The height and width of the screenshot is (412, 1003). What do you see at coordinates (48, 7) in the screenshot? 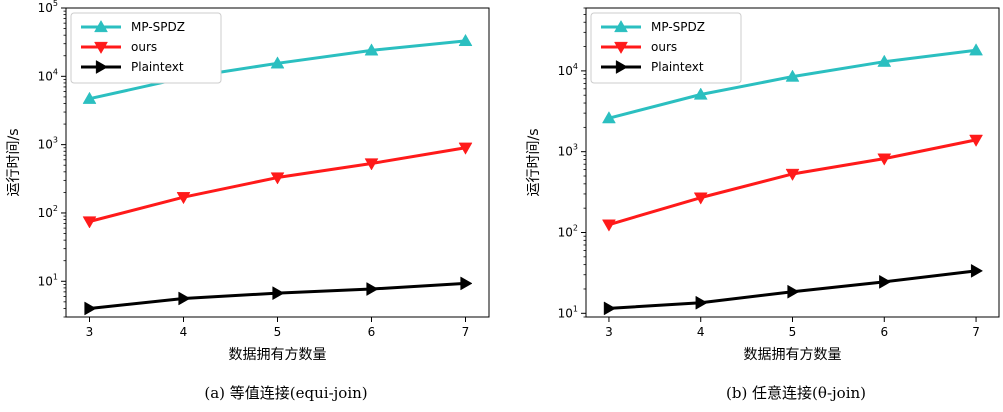
I see `y-tick-label: 10⁵` at bounding box center [48, 7].